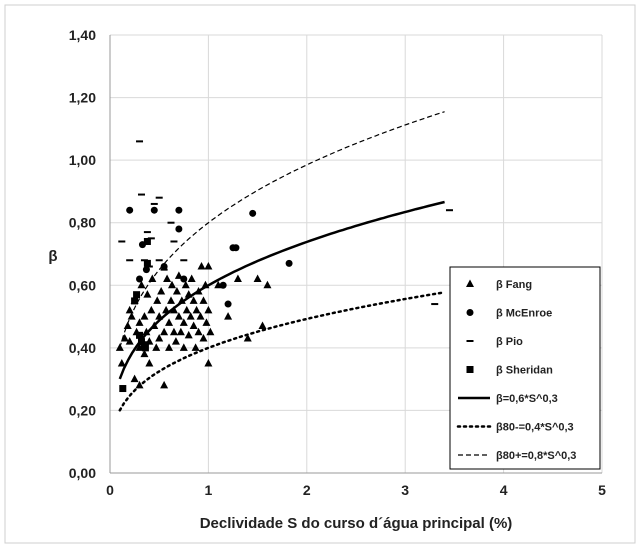 The image size is (640, 553). What do you see at coordinates (536, 456) in the screenshot?
I see `legend-label: β80+=0,8*S^0,3` at bounding box center [536, 456].